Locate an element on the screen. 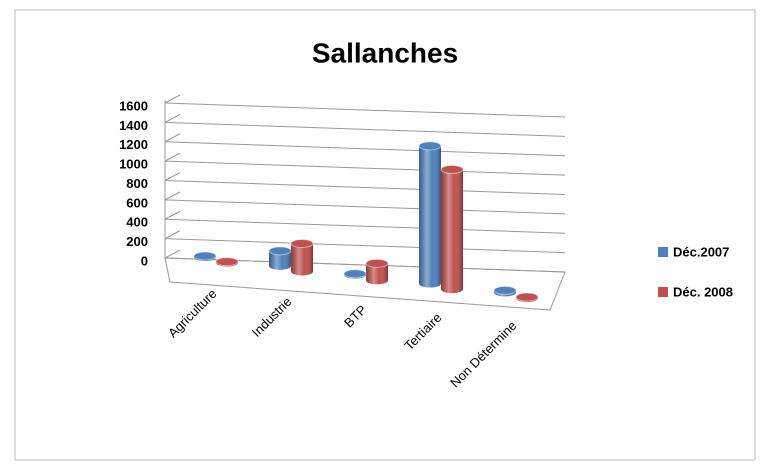 The width and height of the screenshot is (760, 468). y-tick-label: 200 is located at coordinates (137, 241).